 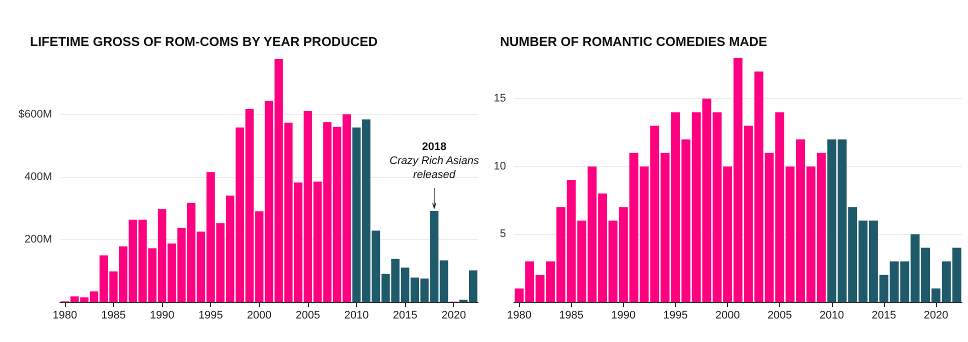 I want to click on chart-title: NUMBER OF ROMANTIC COMEDIES MADE, so click(x=634, y=41).